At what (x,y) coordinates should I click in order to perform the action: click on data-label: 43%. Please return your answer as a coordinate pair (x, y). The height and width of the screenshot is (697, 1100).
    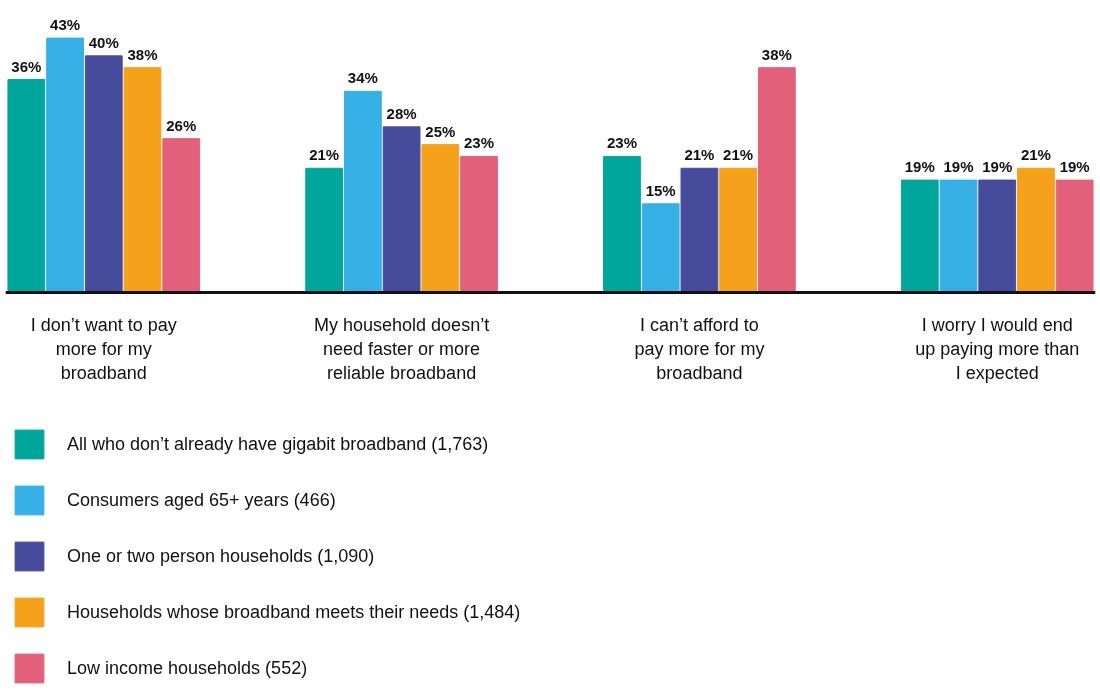
    Looking at the image, I should click on (65, 25).